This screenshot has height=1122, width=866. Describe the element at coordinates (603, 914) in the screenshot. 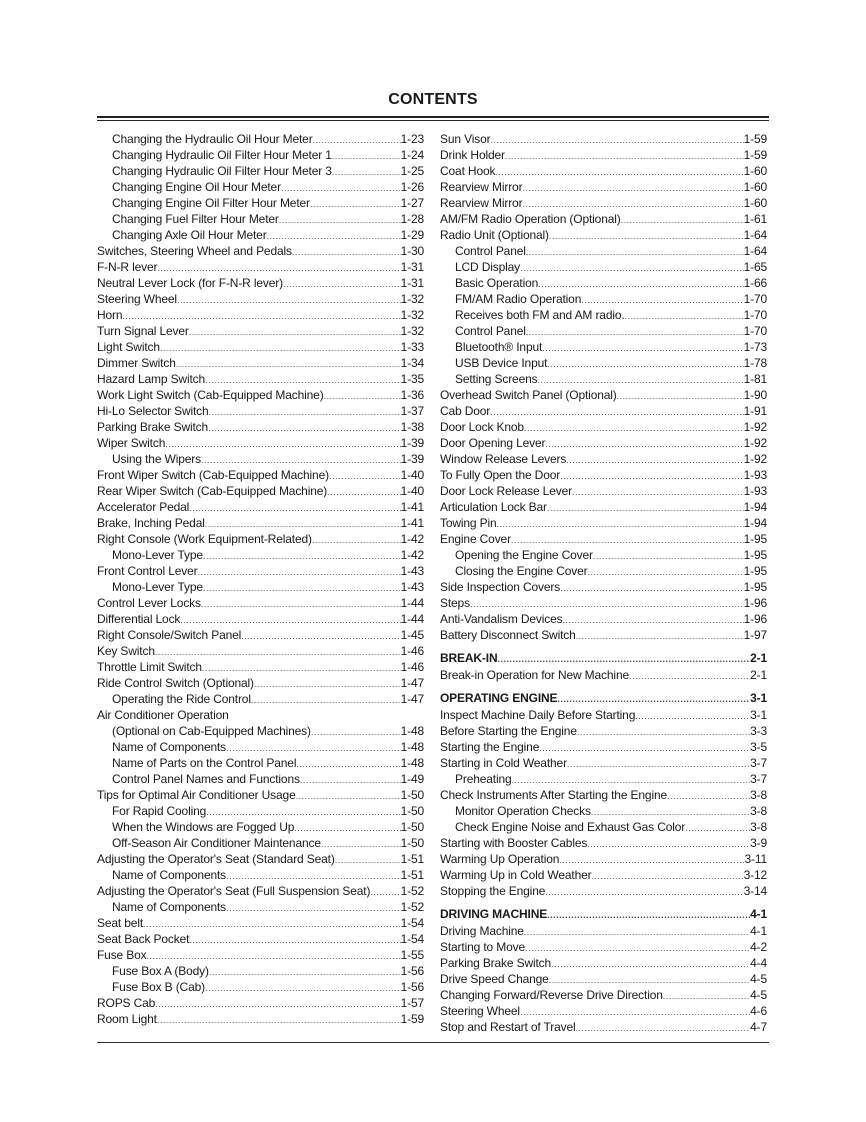

I see `toc-section-heading: DRIVING MACHINE 4-1` at that location.